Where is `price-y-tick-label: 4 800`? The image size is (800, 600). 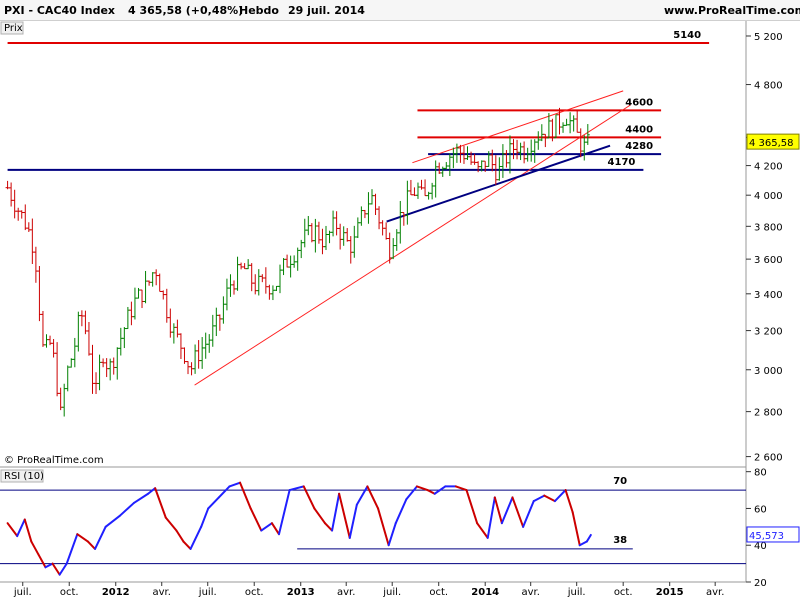 price-y-tick-label: 4 800 is located at coordinates (768, 86).